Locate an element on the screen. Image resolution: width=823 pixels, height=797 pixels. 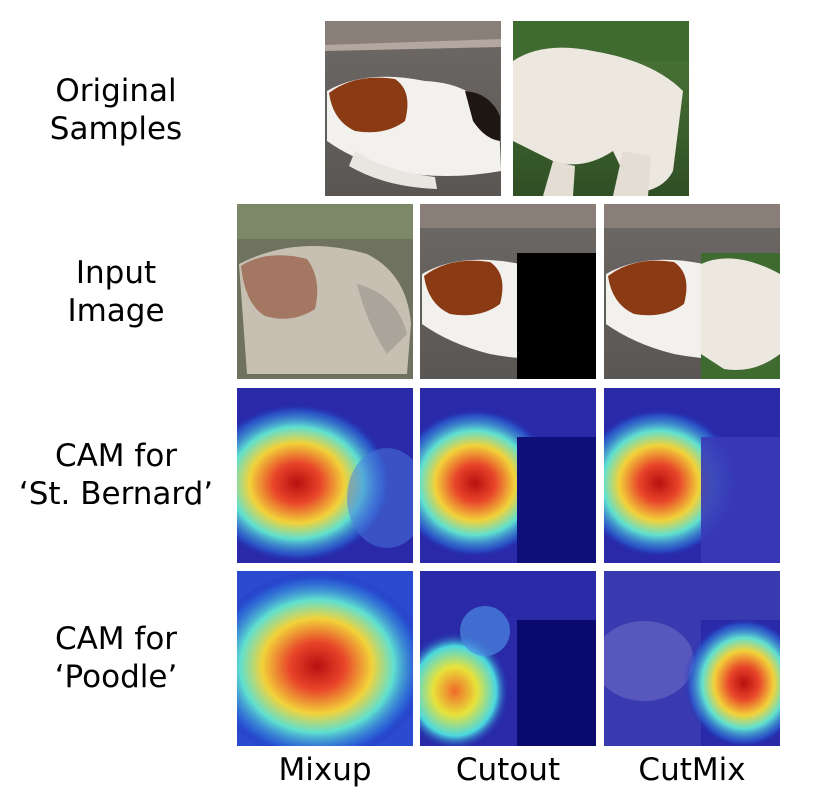
input-cutmix-image is located at coordinates (692, 291).